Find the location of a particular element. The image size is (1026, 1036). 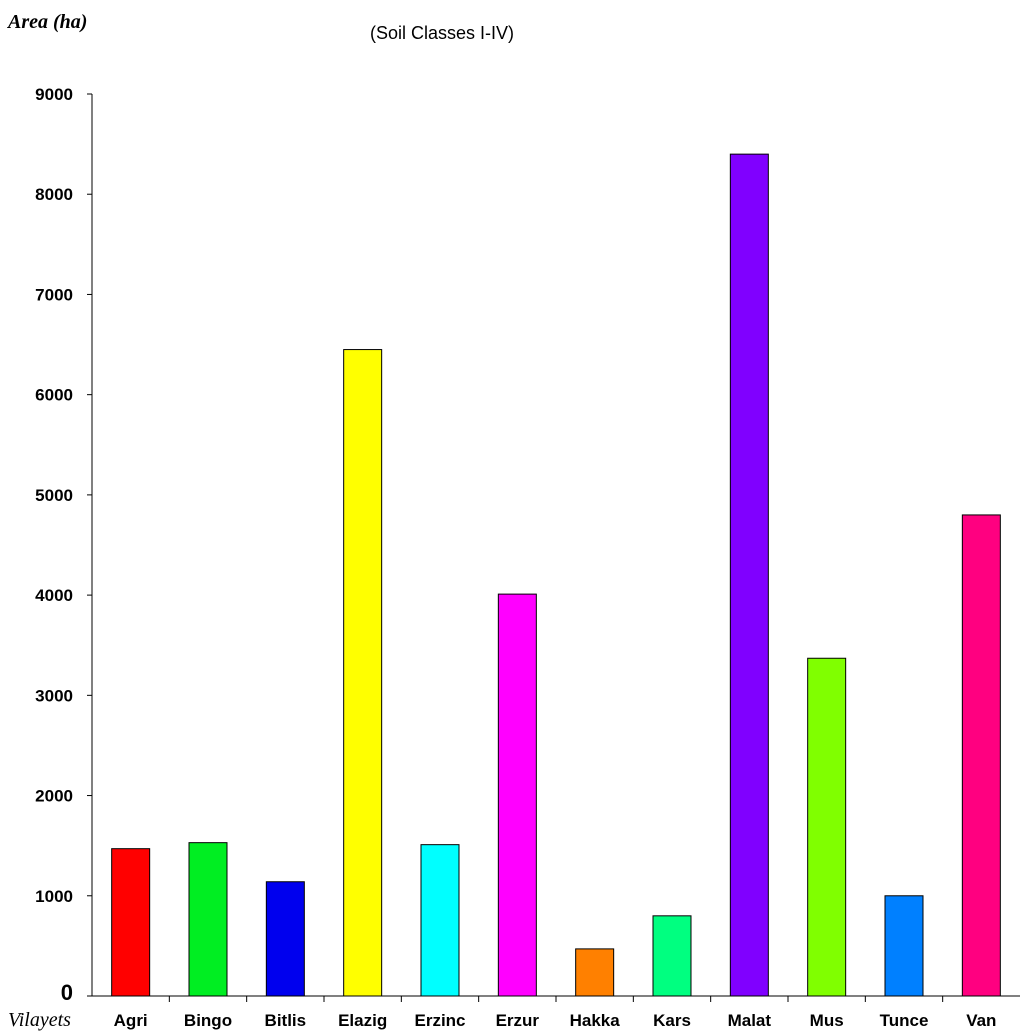

y-tick-label: 3000 is located at coordinates (54, 695).